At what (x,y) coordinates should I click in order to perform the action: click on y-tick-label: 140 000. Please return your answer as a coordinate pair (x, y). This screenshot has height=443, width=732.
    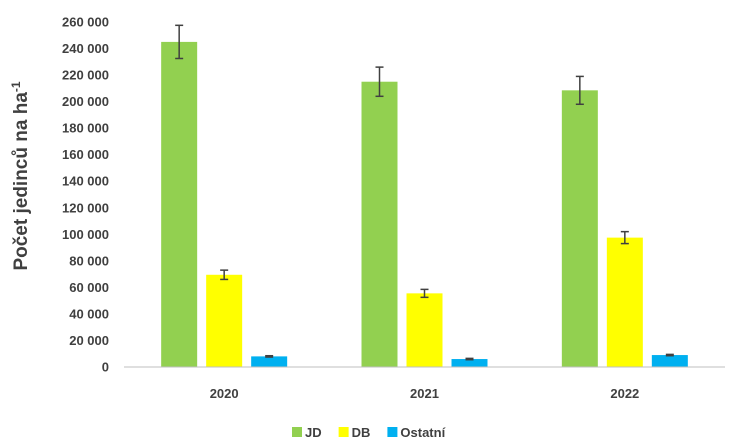
    Looking at the image, I should click on (85, 181).